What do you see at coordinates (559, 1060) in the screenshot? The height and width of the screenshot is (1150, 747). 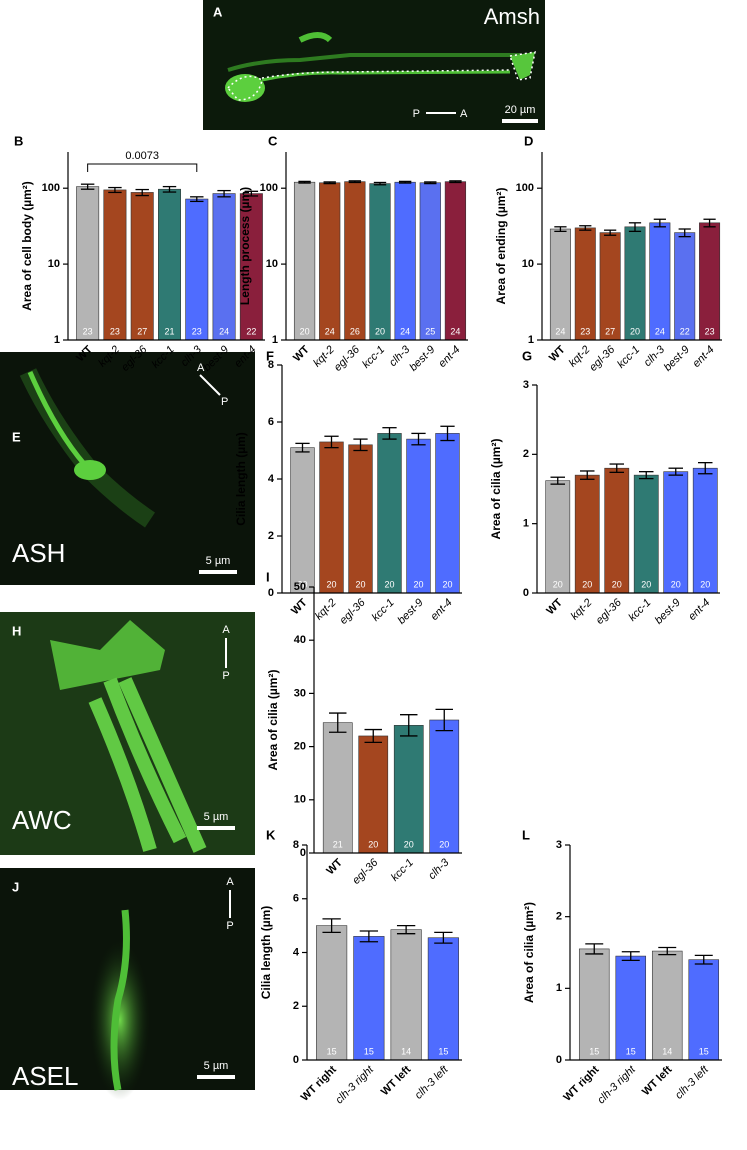 I see `y-tick-label: 0` at bounding box center [559, 1060].